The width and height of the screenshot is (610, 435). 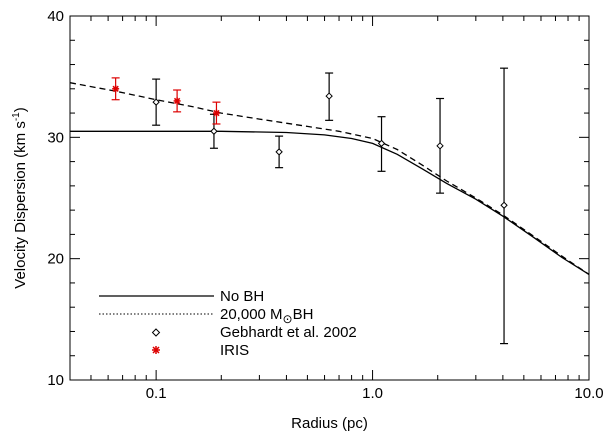 What do you see at coordinates (242, 296) in the screenshot?
I see `legend-label-no-bh: No BH` at bounding box center [242, 296].